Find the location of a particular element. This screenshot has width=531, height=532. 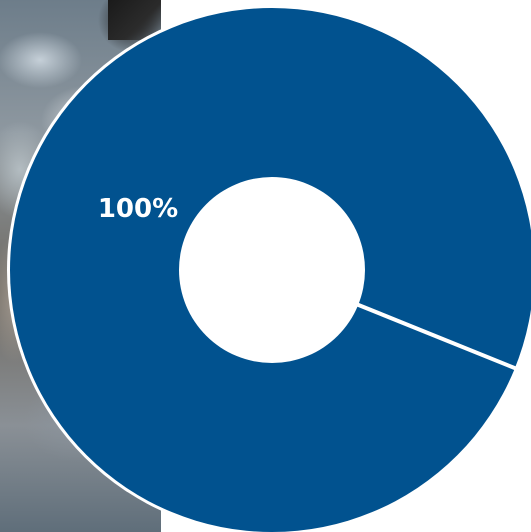

donut-hole is located at coordinates (272, 270).